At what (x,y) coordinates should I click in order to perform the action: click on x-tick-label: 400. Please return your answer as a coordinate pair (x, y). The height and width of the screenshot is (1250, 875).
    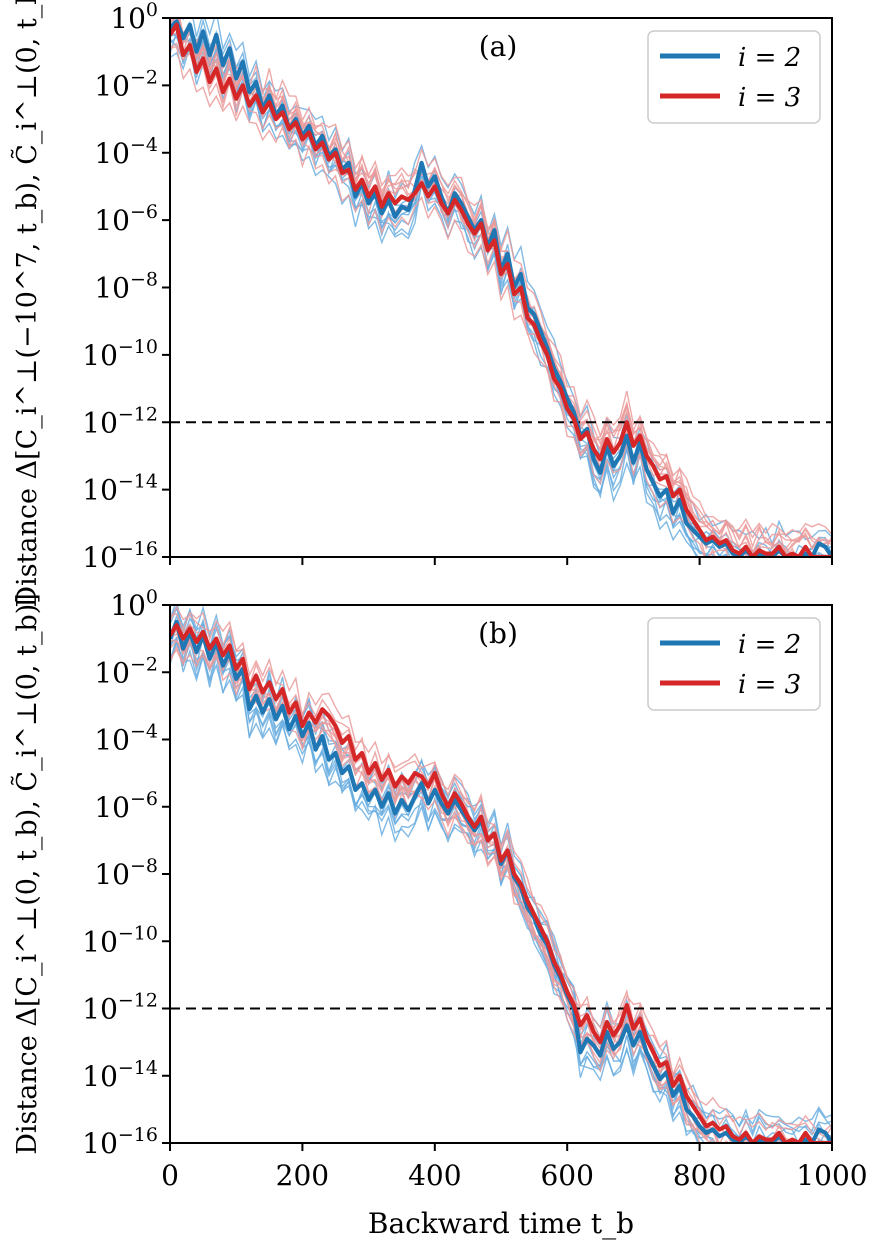
    Looking at the image, I should click on (434, 1175).